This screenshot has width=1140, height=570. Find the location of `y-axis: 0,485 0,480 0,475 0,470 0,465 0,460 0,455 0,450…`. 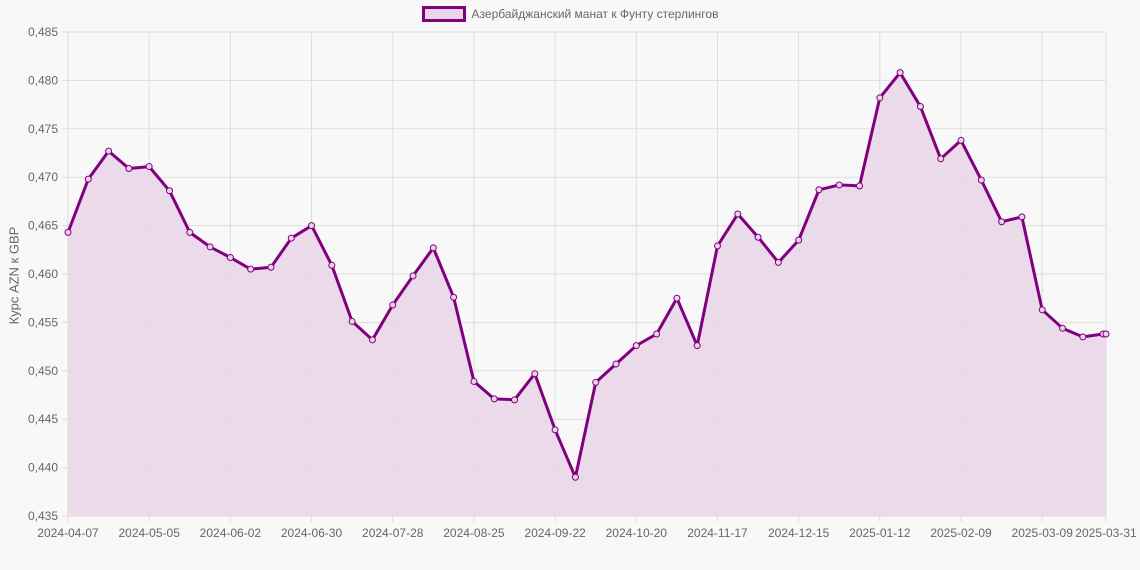

y-axis: 0,485 0,480 0,475 0,470 0,465 0,460 0,455 0,450… is located at coordinates (43, 274).